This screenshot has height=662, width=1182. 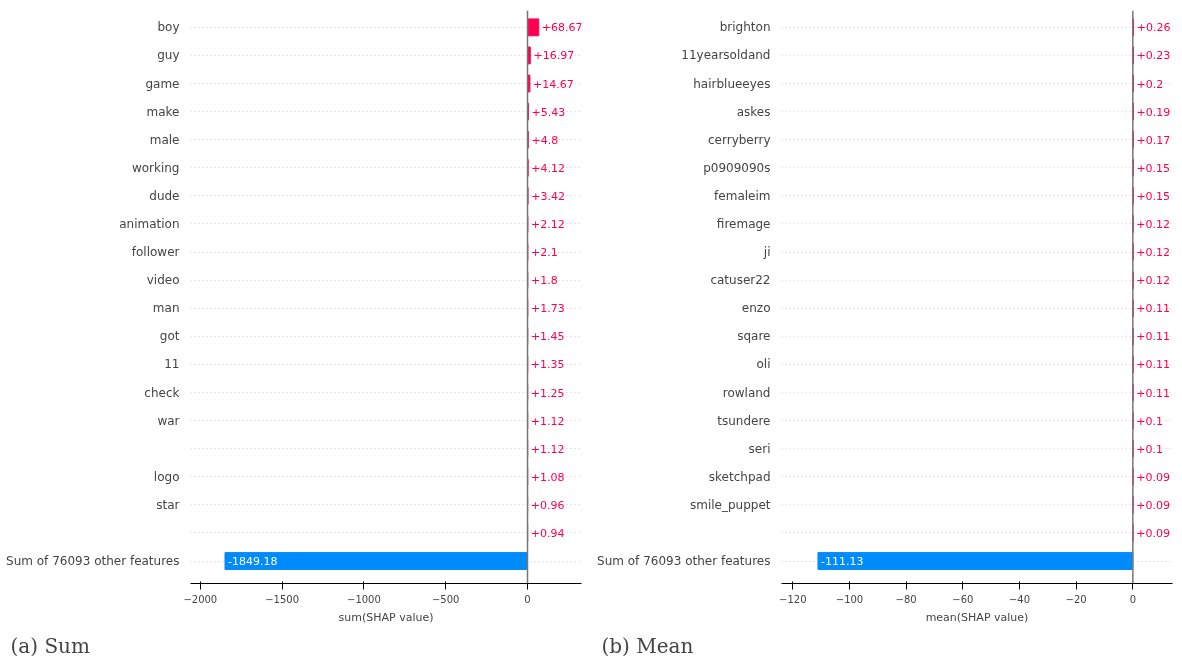 I want to click on x-tick-label: −1000, so click(x=364, y=599).